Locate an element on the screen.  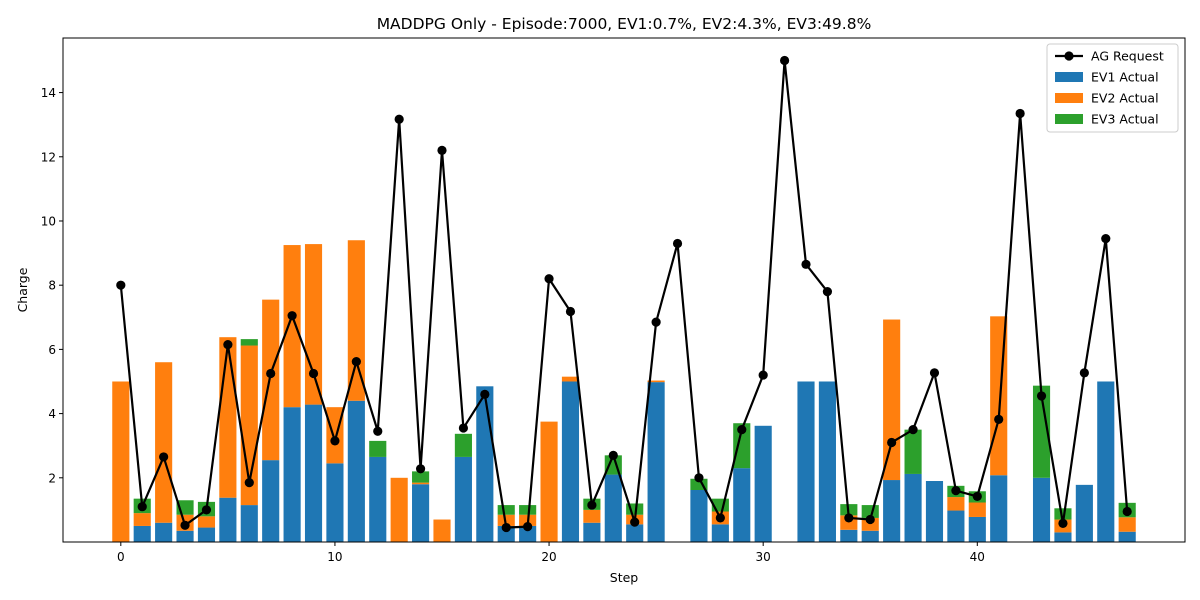
y-axis: 2 4 6 8 10 12 14 is located at coordinates (52, 285).